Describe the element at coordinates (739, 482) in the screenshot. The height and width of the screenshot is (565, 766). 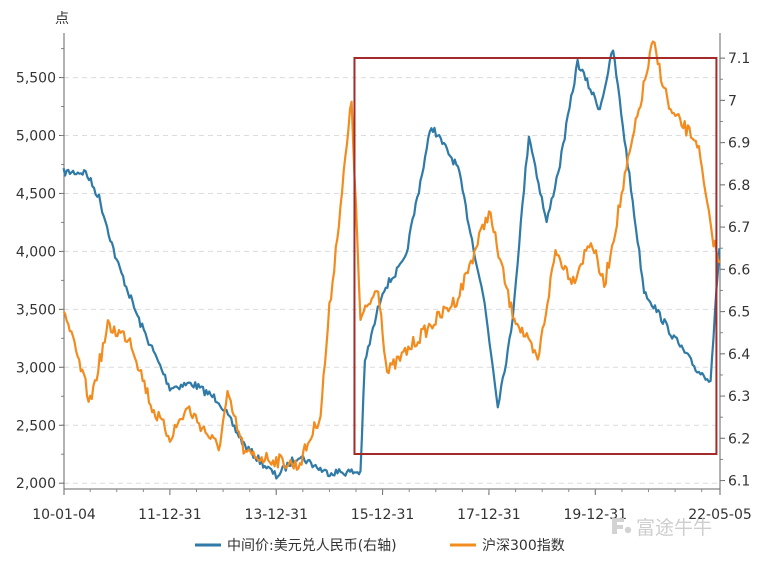
I see `right-tick-label: 6.1` at that location.